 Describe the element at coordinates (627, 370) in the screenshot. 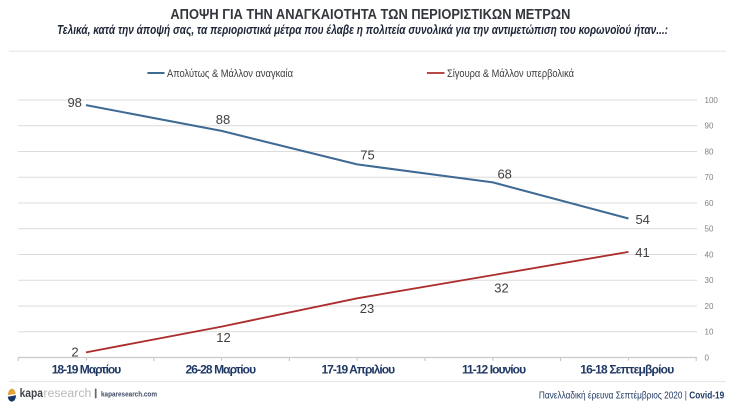

I see `svg-text: 16-18 Σεπτεμβρίου` at that location.